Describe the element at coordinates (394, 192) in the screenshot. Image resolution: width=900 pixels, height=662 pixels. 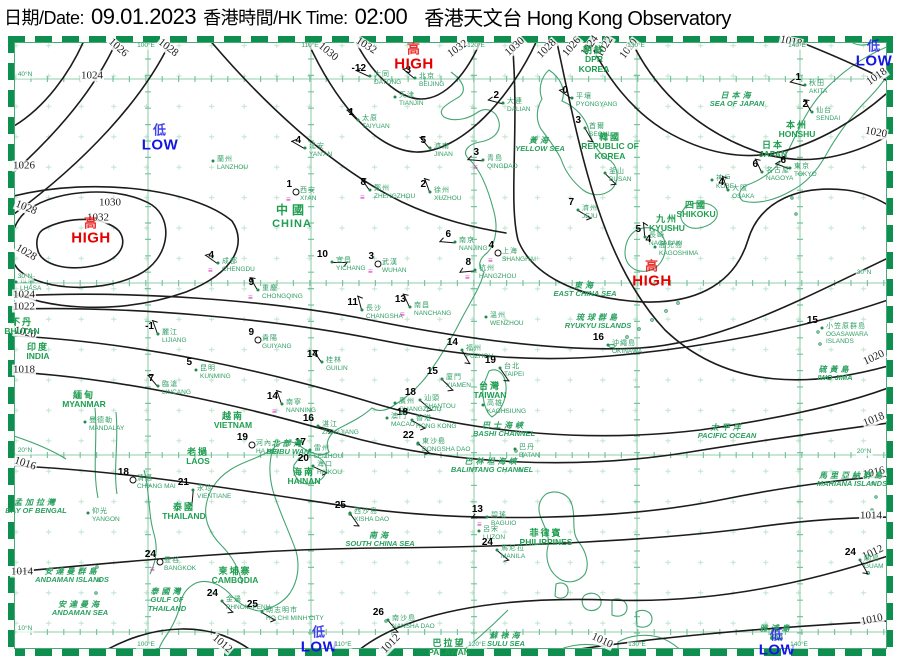
I see `station-name: 鄭州 ZHENGZHOU` at that location.